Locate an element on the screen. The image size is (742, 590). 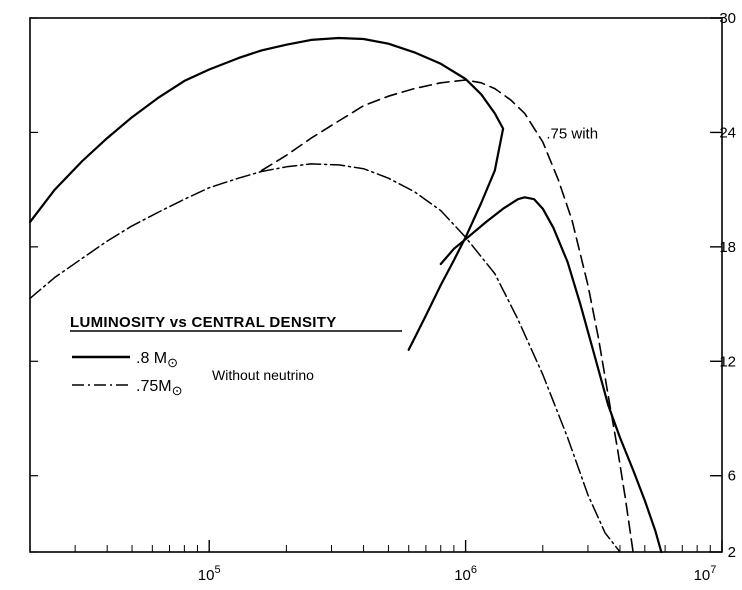
x-tick-label: 10⁶ is located at coordinates (465, 574).